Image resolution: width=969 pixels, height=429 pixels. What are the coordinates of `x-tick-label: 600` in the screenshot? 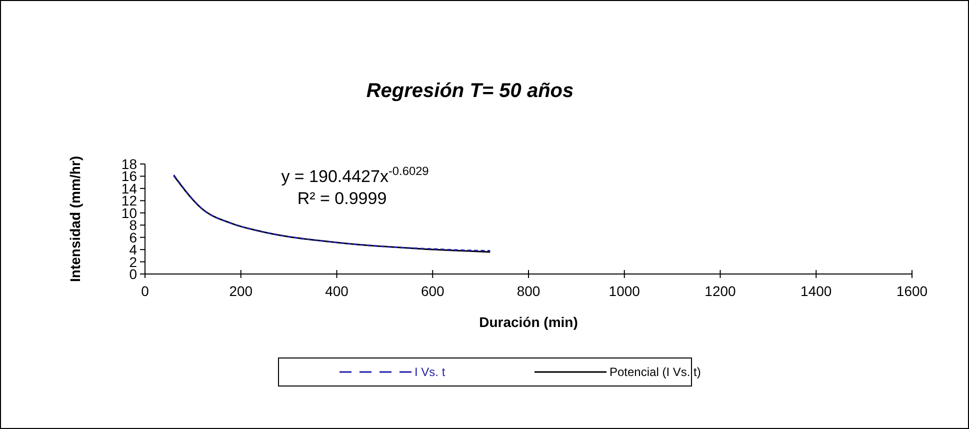 It's located at (432, 291).